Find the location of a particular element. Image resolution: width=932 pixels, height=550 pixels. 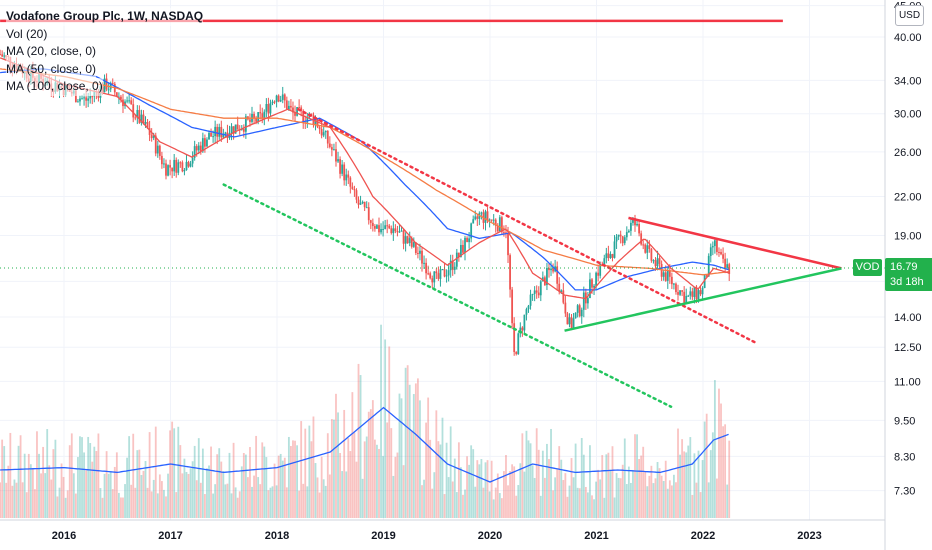

currency-badge: USD is located at coordinates (909, 15).